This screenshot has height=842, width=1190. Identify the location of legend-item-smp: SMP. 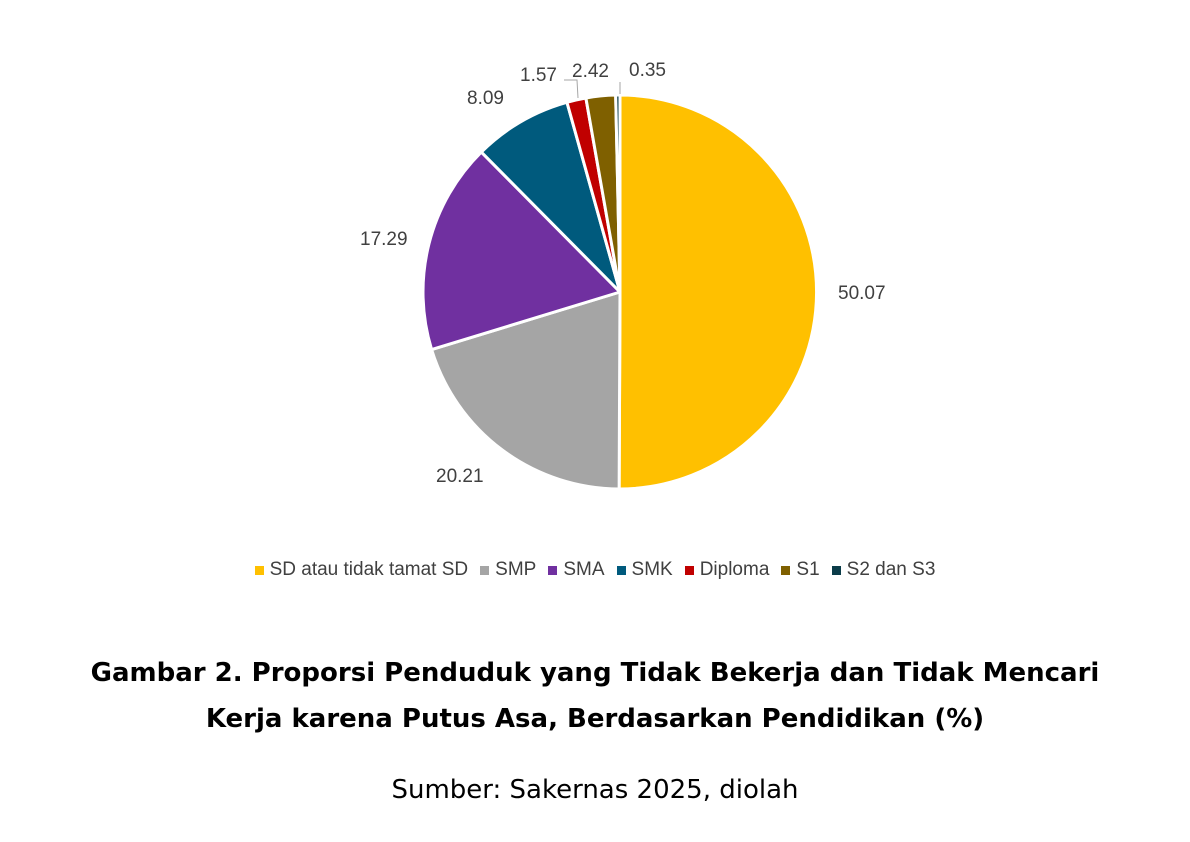
(508, 570).